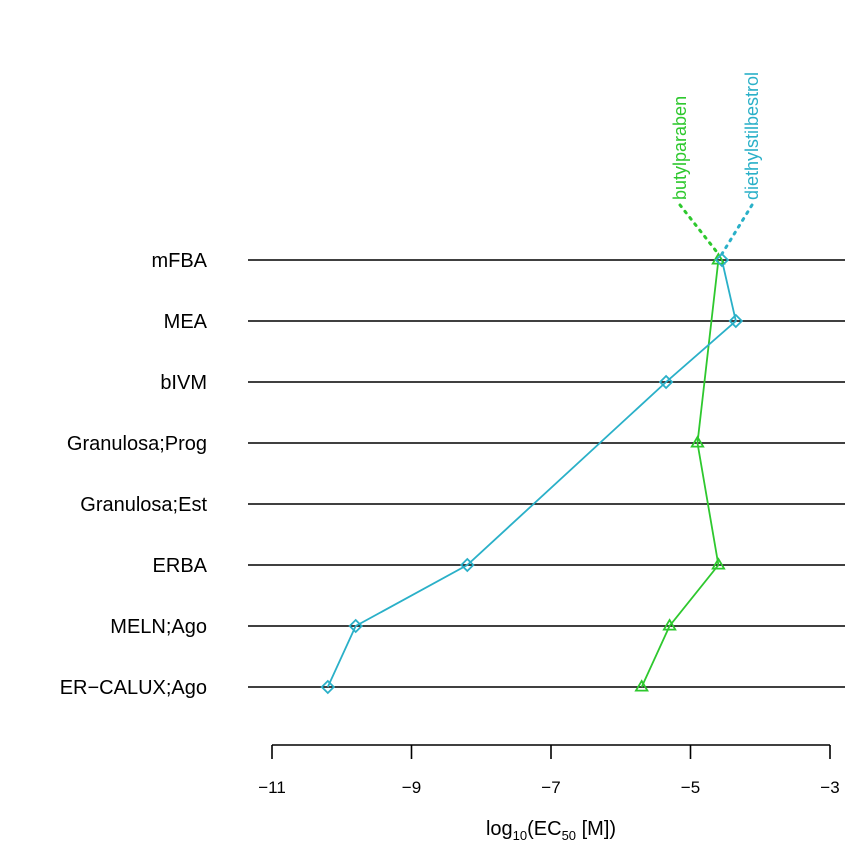 The width and height of the screenshot is (845, 861). What do you see at coordinates (137, 444) in the screenshot?
I see `row-label: Granulosa;Prog` at bounding box center [137, 444].